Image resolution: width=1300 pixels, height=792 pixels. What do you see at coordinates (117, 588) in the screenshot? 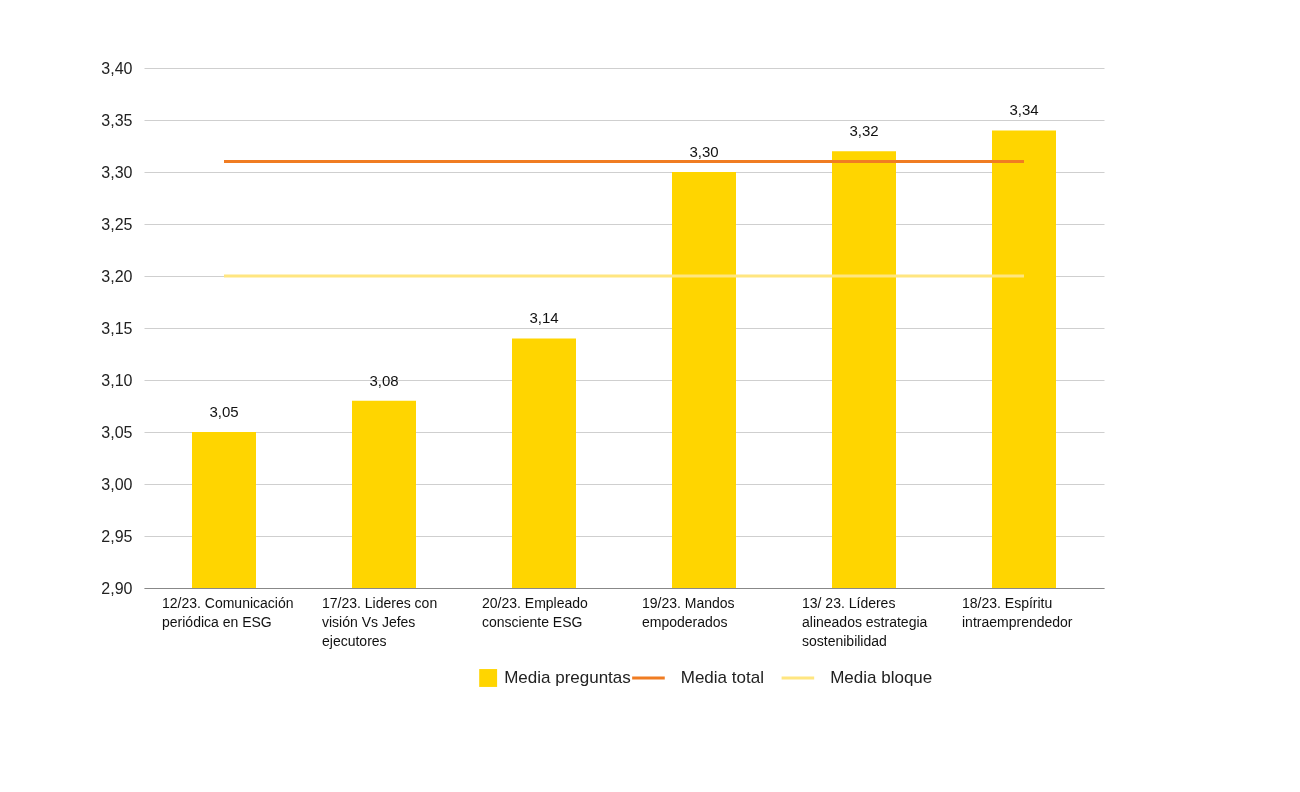
I see `y-tick-label: 2,90` at bounding box center [117, 588].